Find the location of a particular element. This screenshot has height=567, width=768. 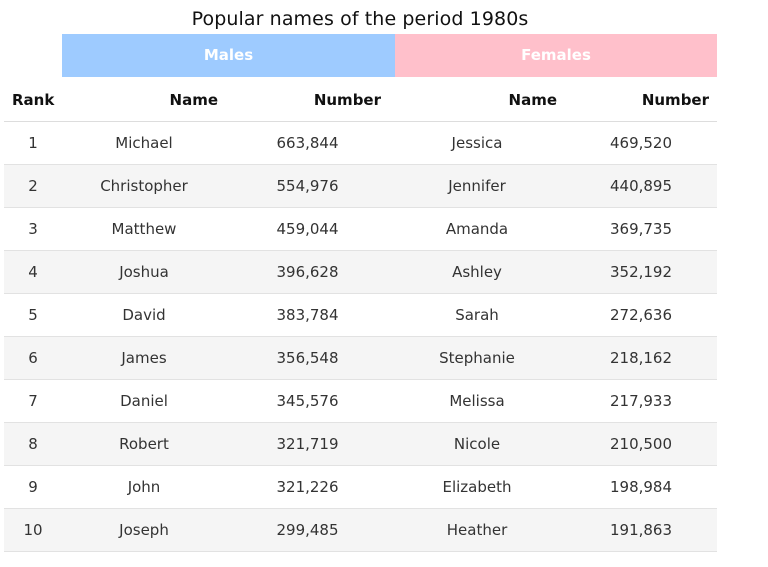

male-name-cell: James is located at coordinates (144, 358).